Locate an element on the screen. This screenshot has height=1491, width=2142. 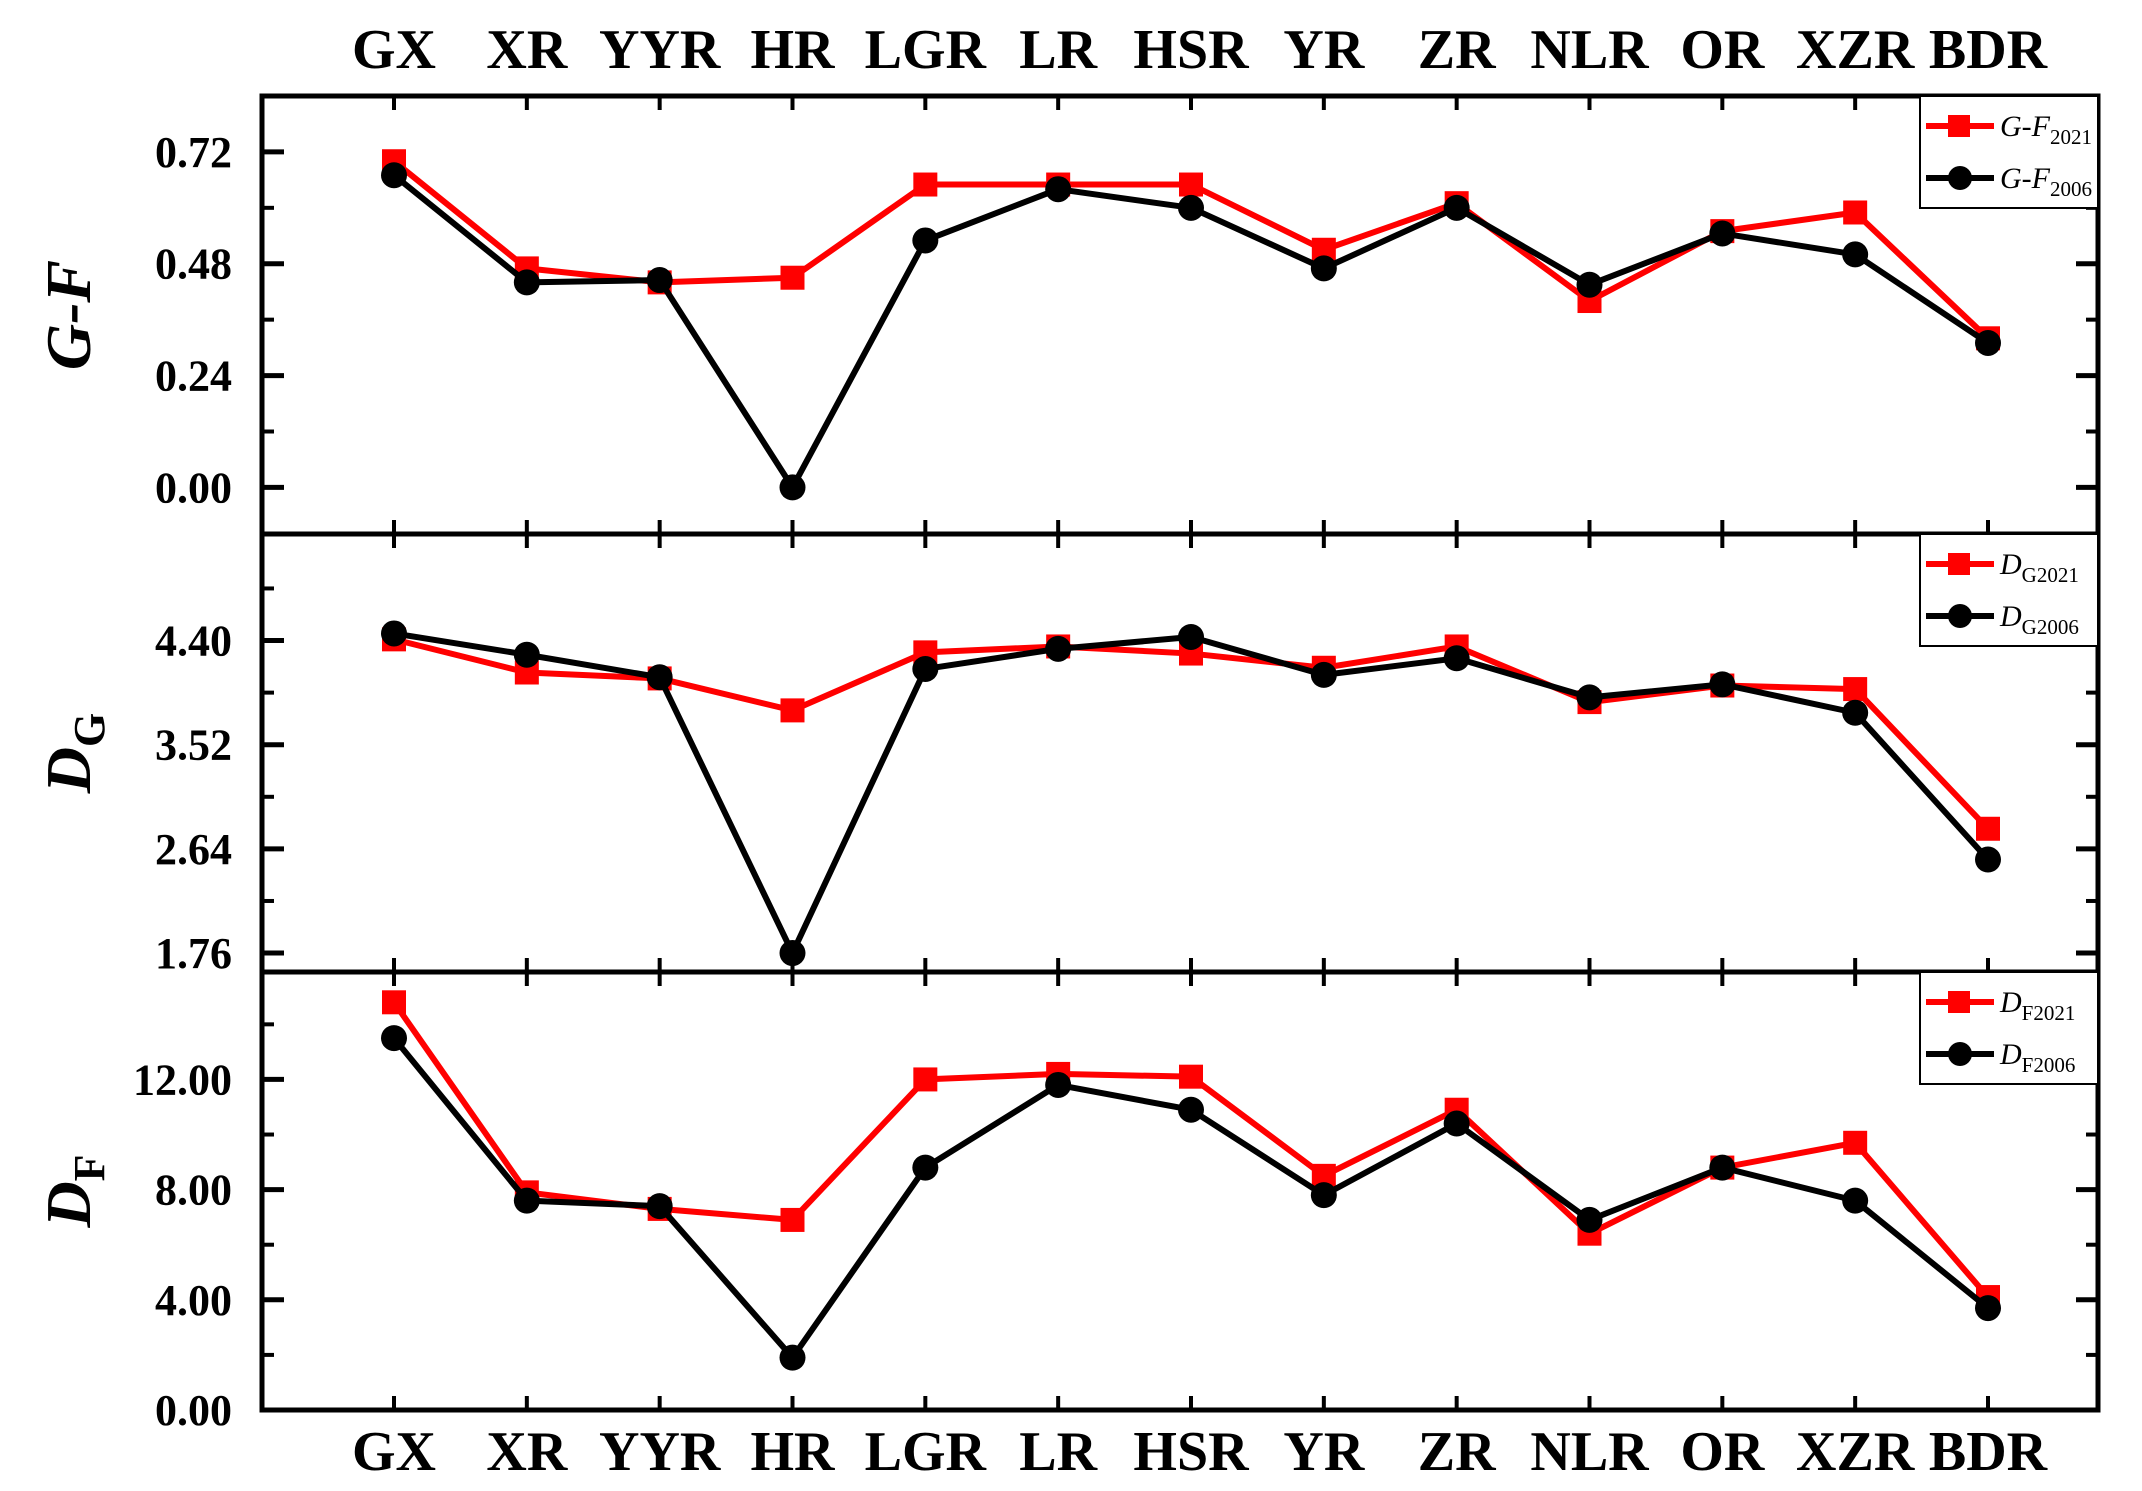
category-label-bottom: NLR is located at coordinates (1589, 1452).